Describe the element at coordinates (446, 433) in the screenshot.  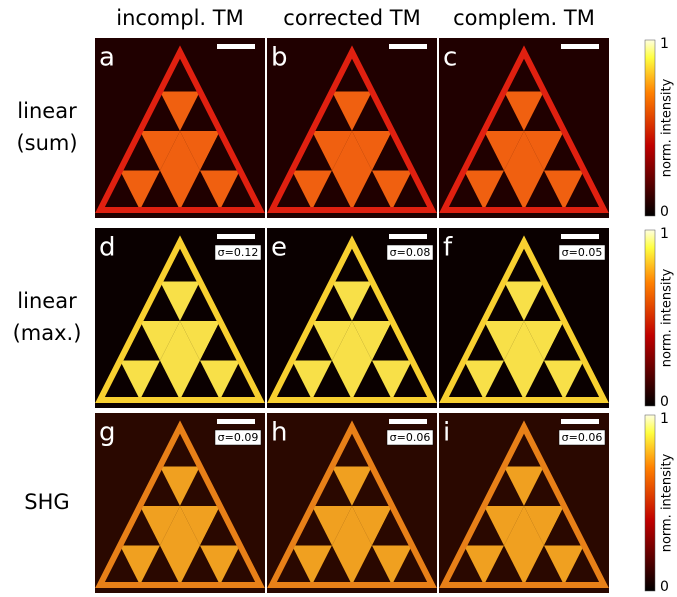
I see `panel-letter: i` at that location.